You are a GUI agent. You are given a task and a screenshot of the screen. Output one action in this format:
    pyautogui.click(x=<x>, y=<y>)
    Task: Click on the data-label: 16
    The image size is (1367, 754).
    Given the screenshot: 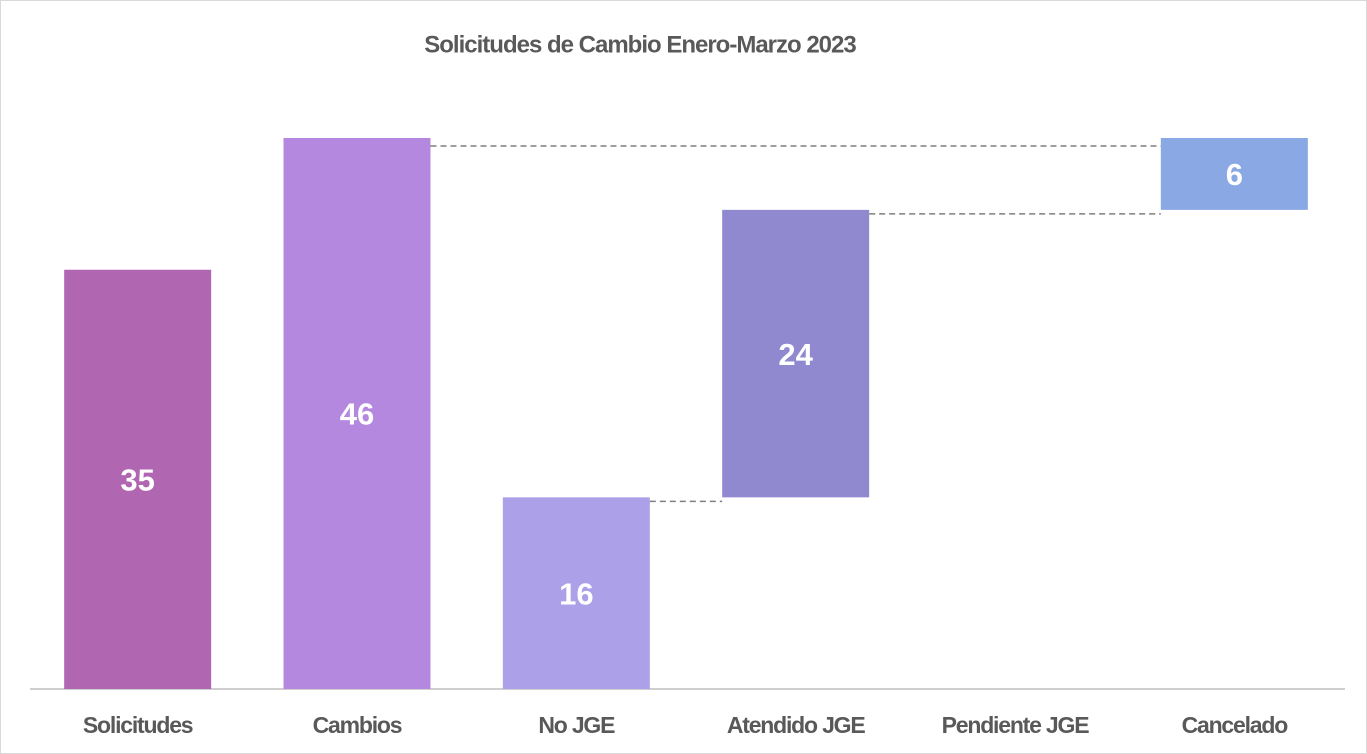 What is the action you would take?
    pyautogui.click(x=576, y=593)
    